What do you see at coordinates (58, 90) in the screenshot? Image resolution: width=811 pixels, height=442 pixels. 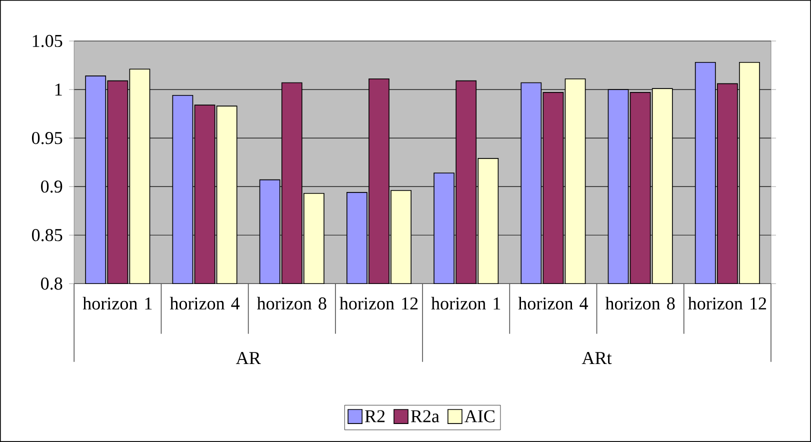 I see `y-tick-label: 1` at bounding box center [58, 90].